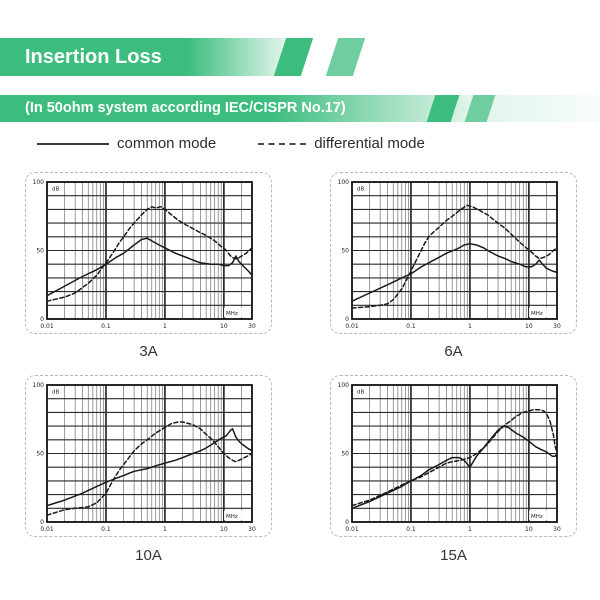 The height and width of the screenshot is (600, 600). What do you see at coordinates (148, 351) in the screenshot?
I see `chart-caption-3a: 3A` at bounding box center [148, 351].